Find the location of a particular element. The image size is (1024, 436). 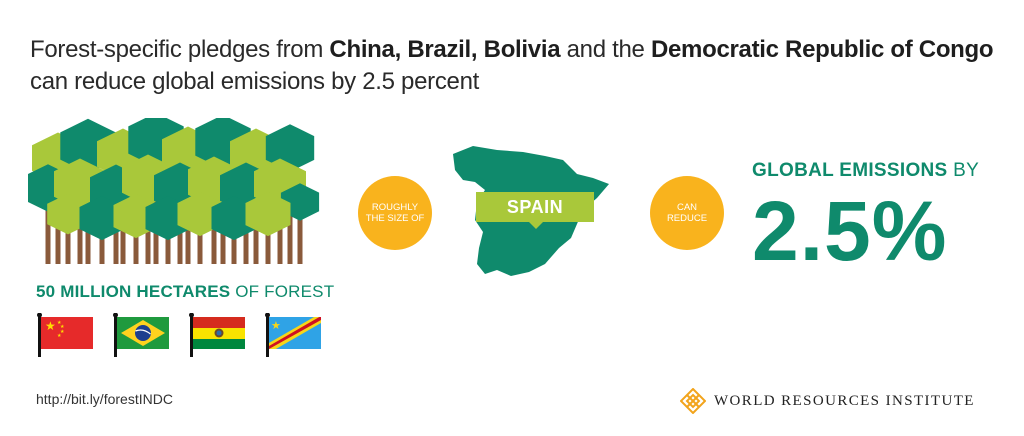

headline-bolivia: Bolivia is located at coordinates (522, 49).